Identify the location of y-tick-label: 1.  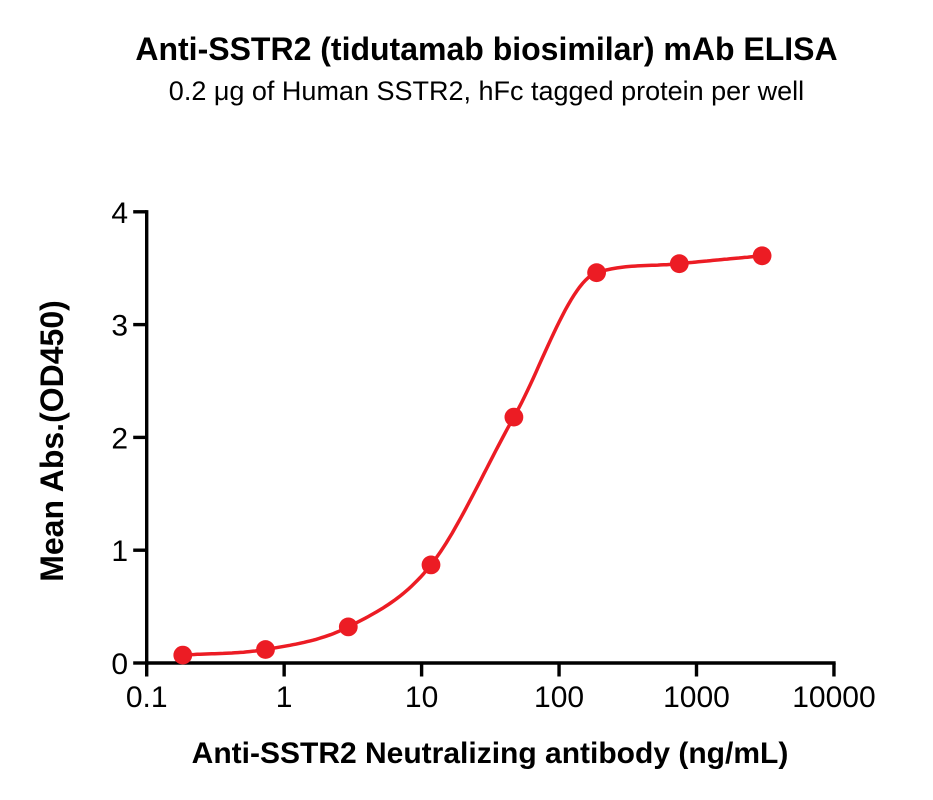
(119, 551).